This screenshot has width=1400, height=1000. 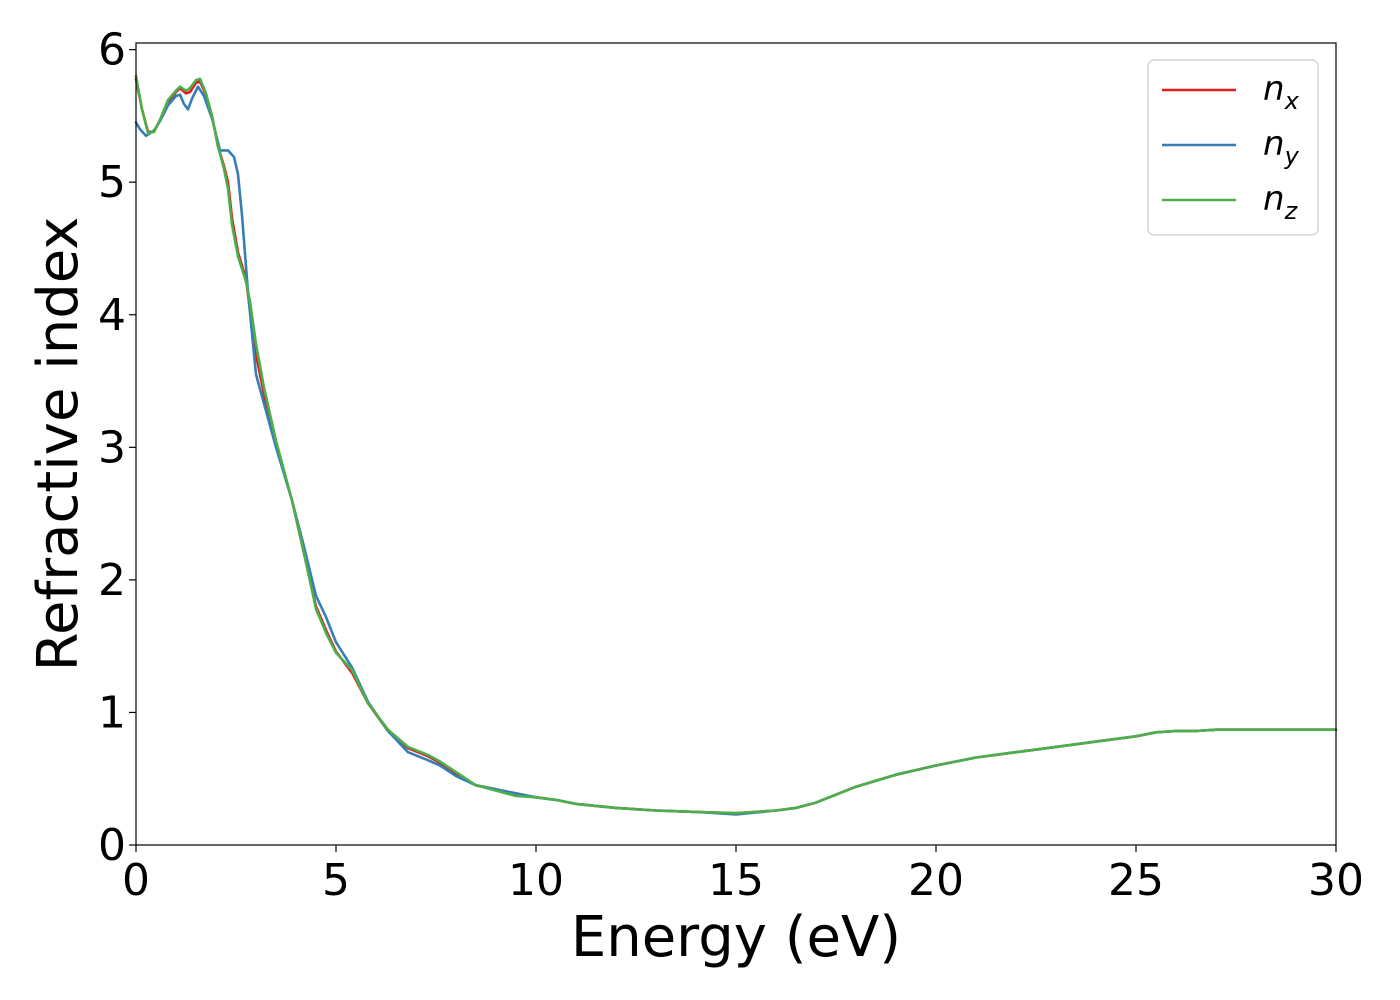 I want to click on x-tick-label: 0, so click(x=136, y=880).